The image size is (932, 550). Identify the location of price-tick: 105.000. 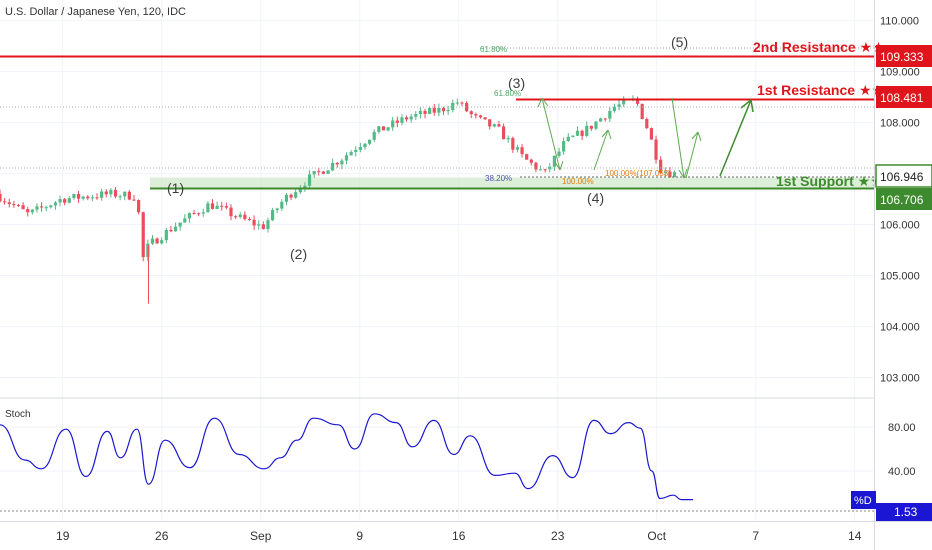
(900, 277).